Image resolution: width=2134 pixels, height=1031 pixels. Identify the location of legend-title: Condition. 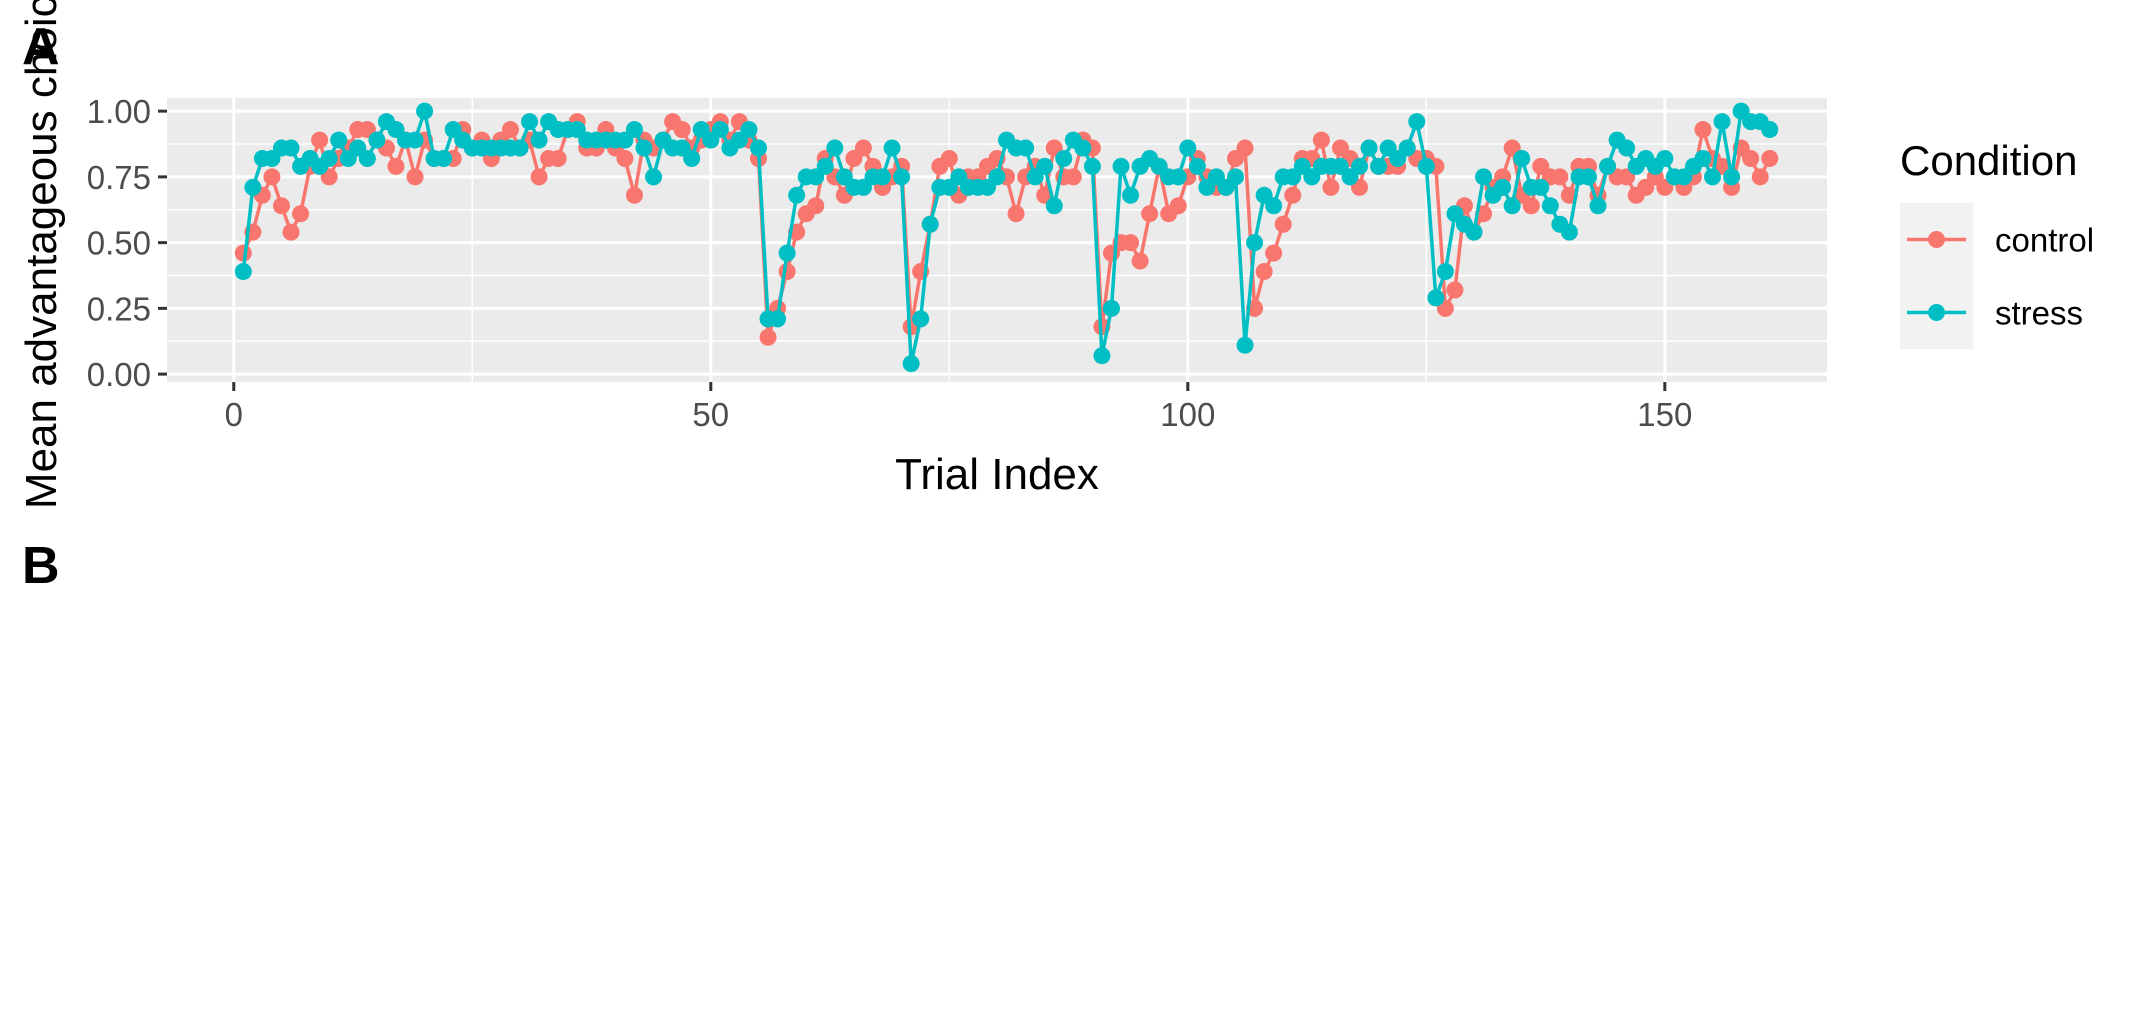
(1988, 160).